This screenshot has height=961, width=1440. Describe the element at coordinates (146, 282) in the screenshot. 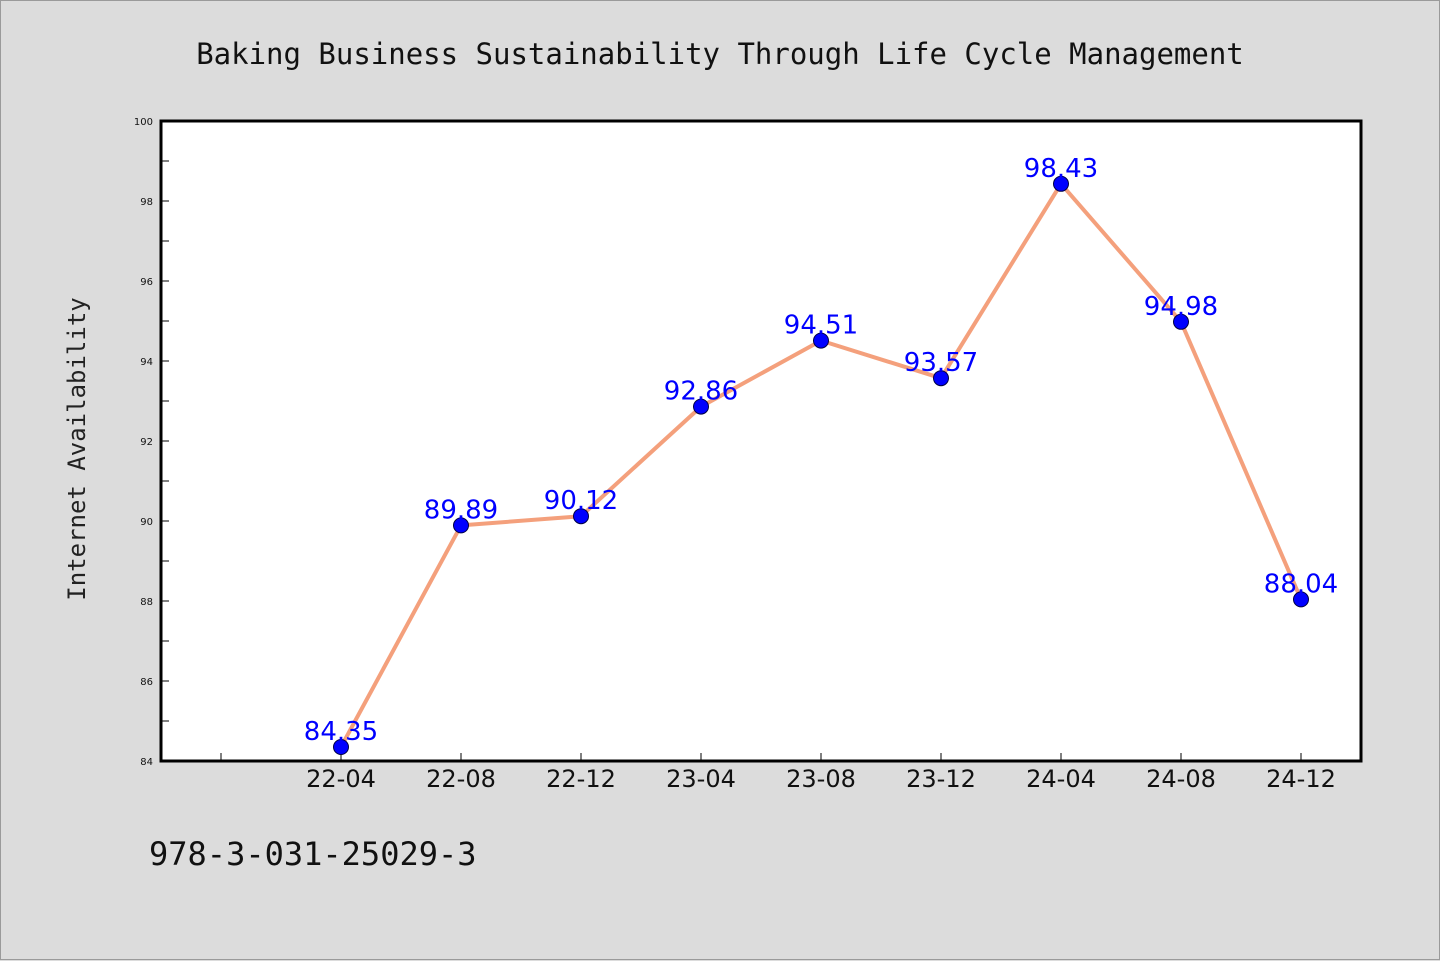

I see `y-tick-label: 96` at that location.